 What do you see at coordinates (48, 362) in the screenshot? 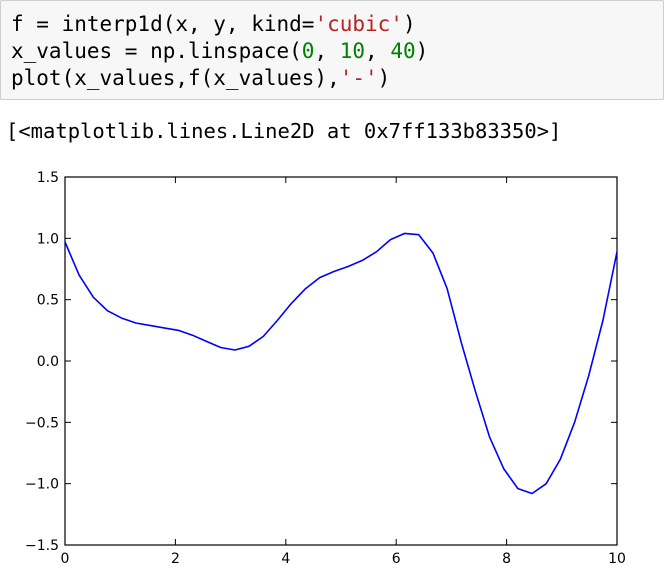
I see `y-tick-label: 0.0` at bounding box center [48, 362].